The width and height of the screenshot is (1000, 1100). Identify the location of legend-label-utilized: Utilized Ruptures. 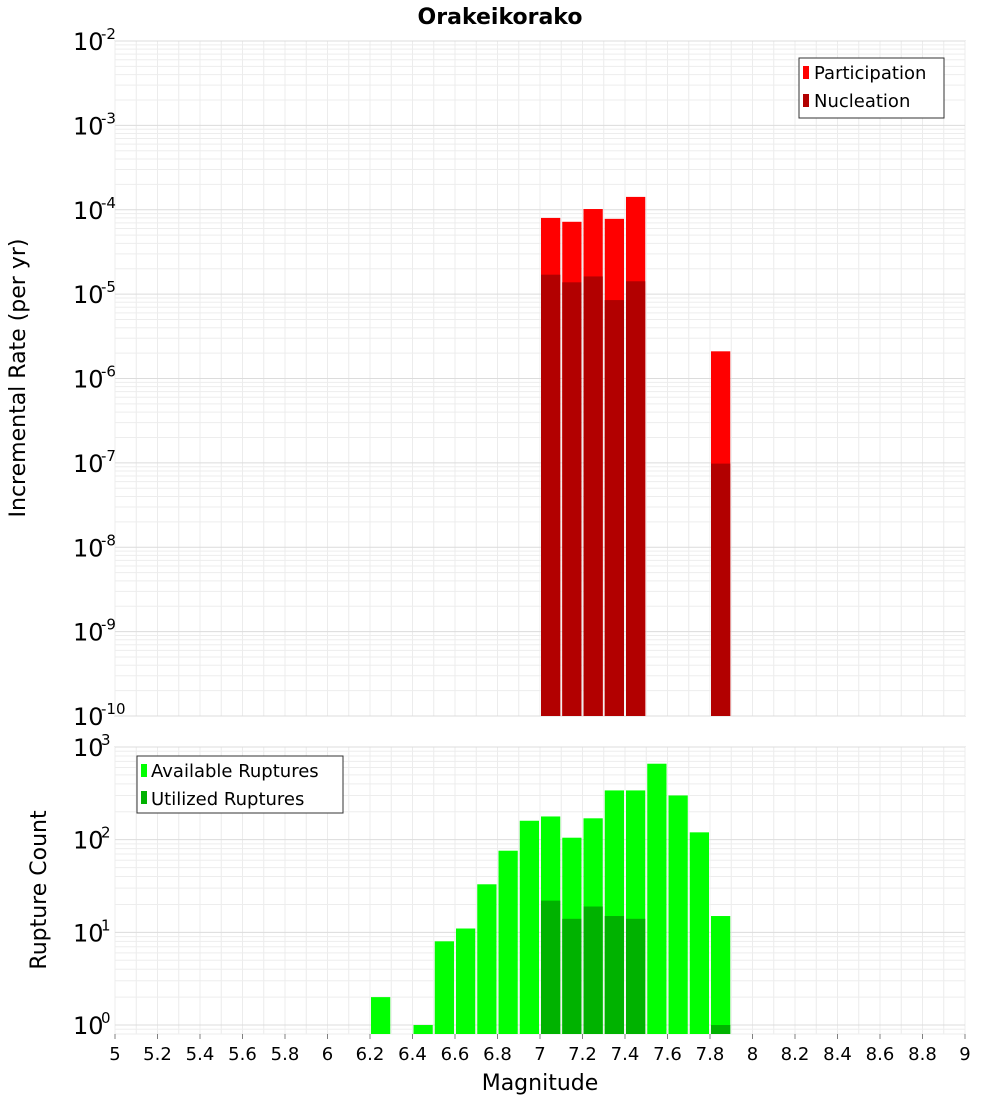
(227, 799).